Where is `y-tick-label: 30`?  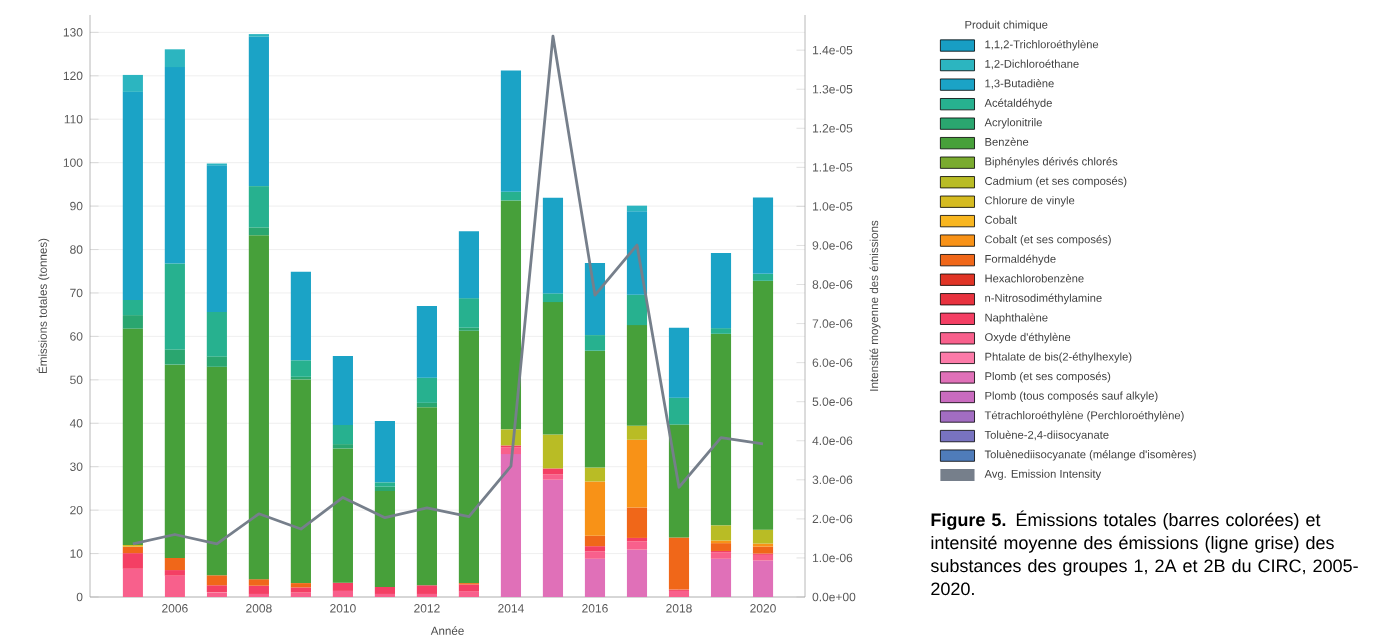
y-tick-label: 30 is located at coordinates (76, 466).